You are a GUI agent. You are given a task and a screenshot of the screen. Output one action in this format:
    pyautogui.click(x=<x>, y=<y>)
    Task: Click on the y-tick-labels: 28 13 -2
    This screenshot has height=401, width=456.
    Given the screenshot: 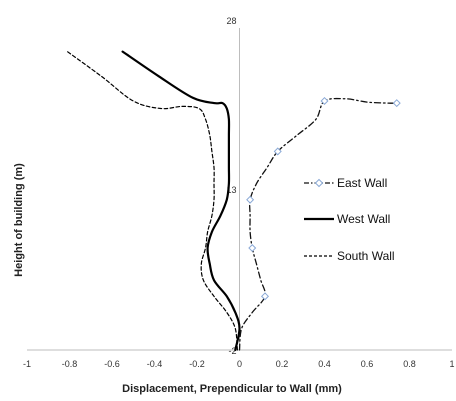 What is the action you would take?
    pyautogui.click(x=231, y=186)
    